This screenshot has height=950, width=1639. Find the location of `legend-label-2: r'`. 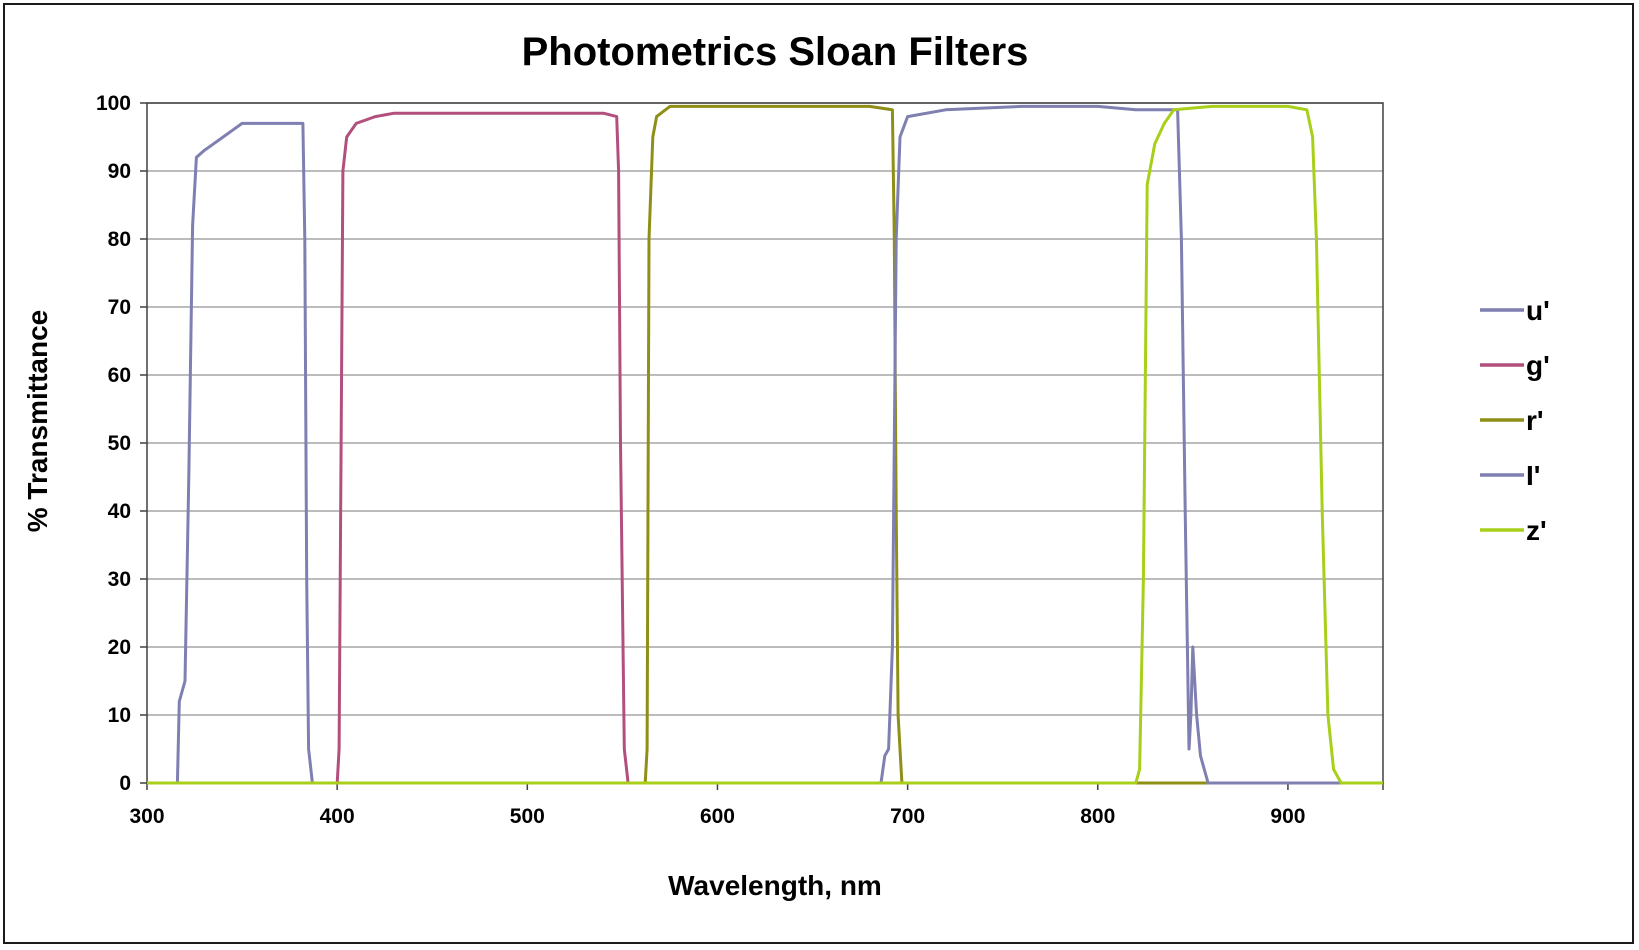

legend-label-2: r' is located at coordinates (1535, 420).